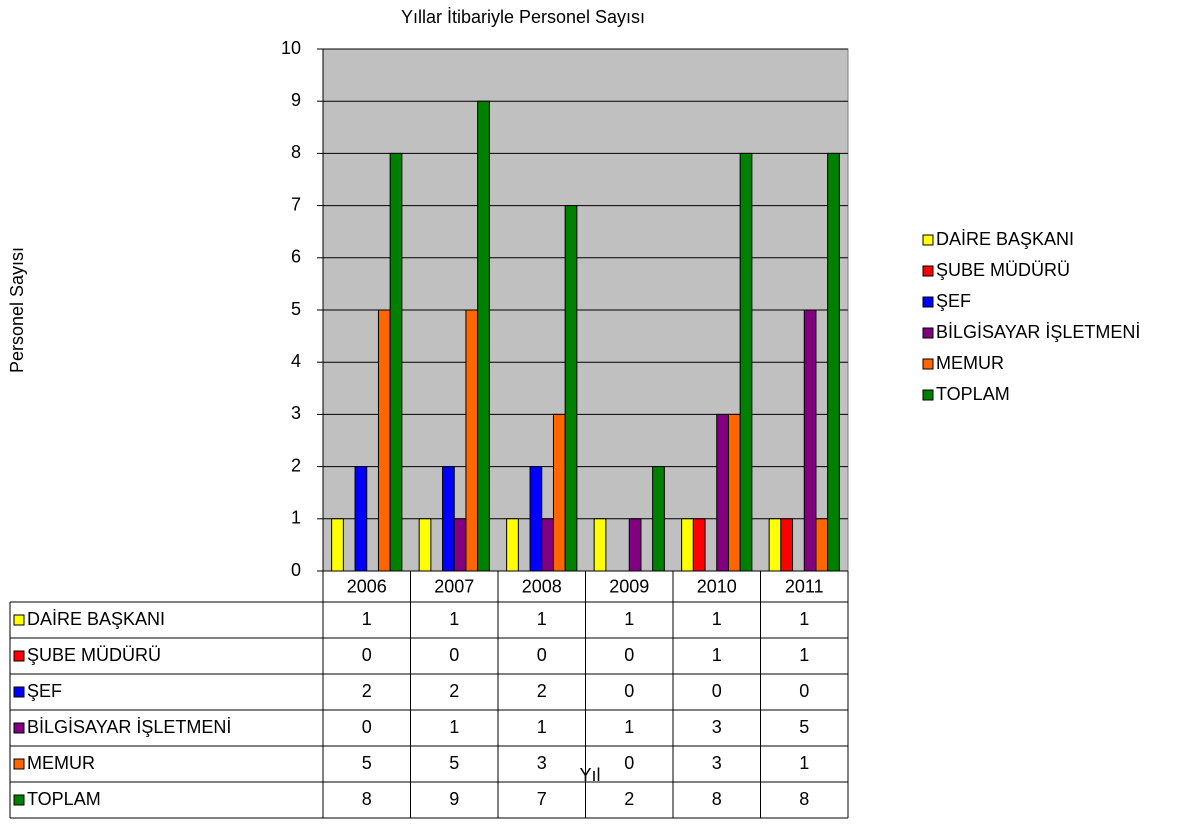  I want to click on legend-label: DAİRE BAŞKANI, so click(1005, 239).